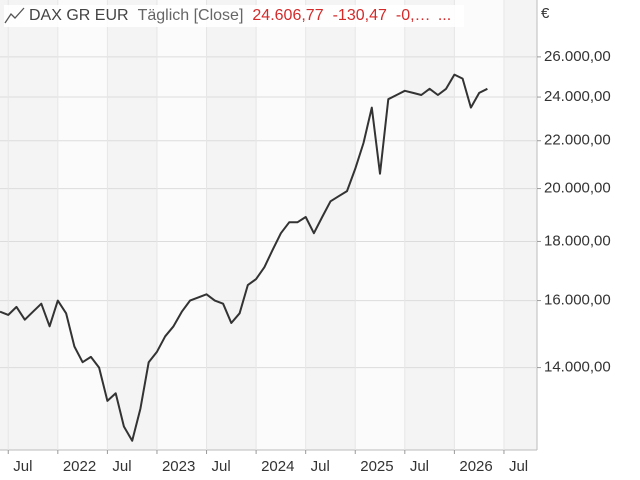 The width and height of the screenshot is (640, 480). Describe the element at coordinates (178, 466) in the screenshot. I see `x-tick-label: 2023` at that location.